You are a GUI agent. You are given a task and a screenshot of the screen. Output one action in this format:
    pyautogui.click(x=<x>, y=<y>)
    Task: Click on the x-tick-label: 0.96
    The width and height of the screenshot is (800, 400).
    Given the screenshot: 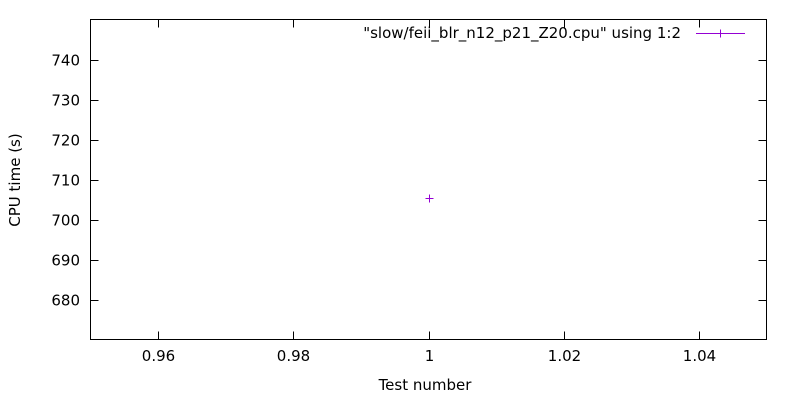 What is the action you would take?
    pyautogui.click(x=158, y=356)
    